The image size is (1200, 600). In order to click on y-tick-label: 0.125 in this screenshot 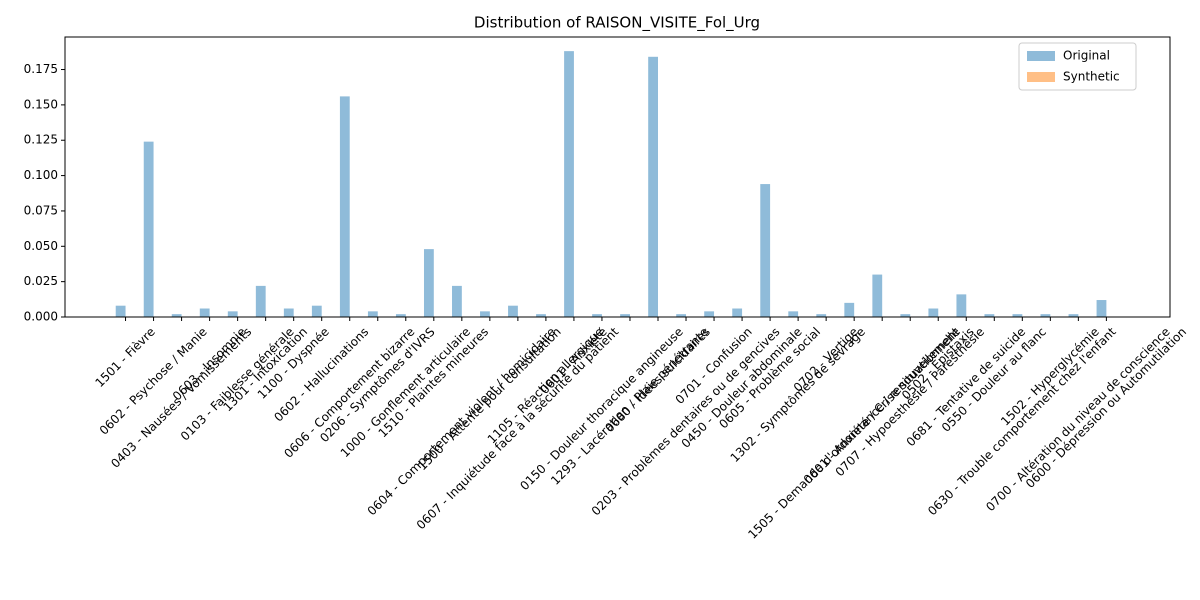, I will do `click(41, 140)`.